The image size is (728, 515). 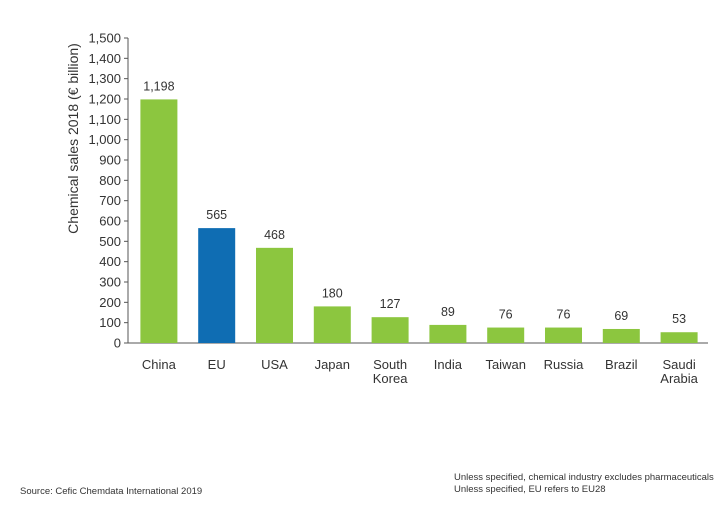 I want to click on x-tick-label-line: Brazil, so click(x=621, y=364).